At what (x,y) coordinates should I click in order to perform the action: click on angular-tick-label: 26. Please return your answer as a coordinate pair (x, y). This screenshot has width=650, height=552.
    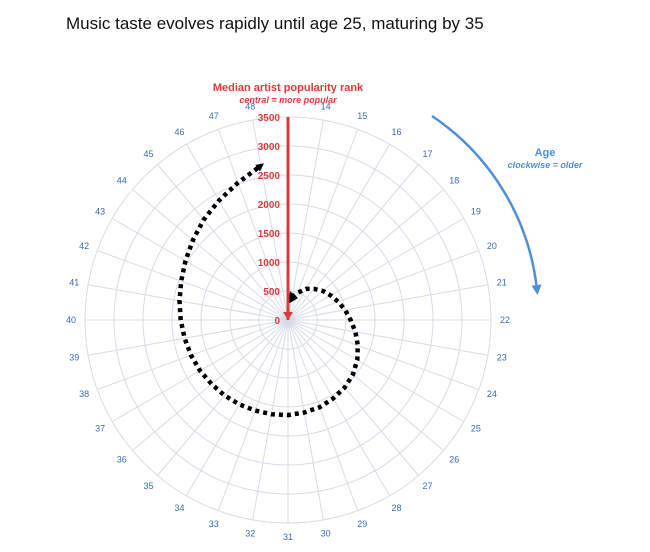
    Looking at the image, I should click on (454, 459).